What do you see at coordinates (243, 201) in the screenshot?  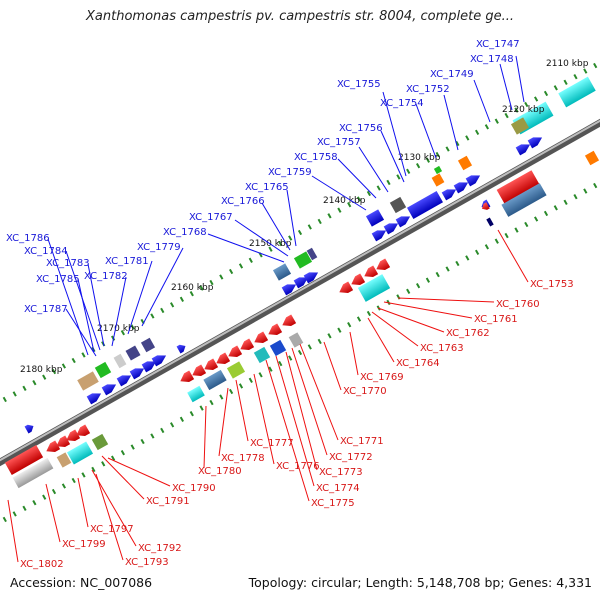 I see `gene-label-xc-1766: XC_1766` at bounding box center [243, 201].